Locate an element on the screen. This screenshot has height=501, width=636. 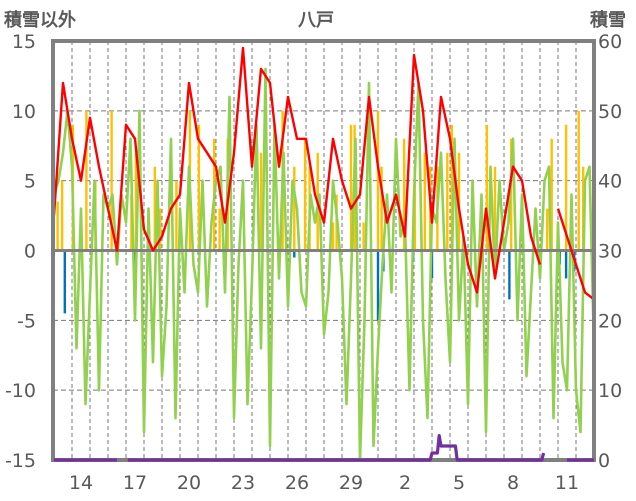
right-y-tick-label: 10 is located at coordinates (610, 391).